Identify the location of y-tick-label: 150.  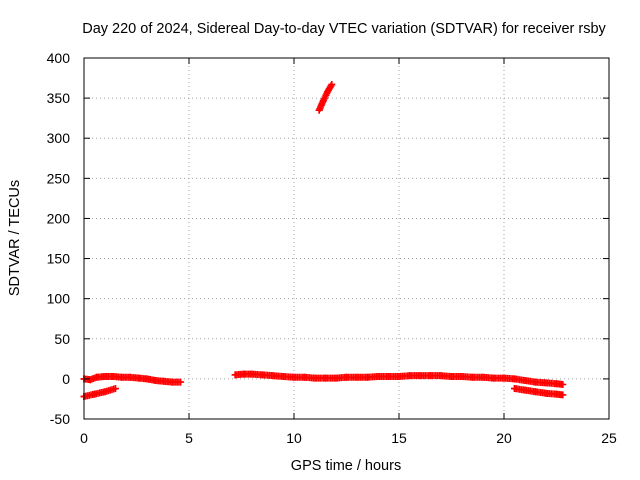
(59, 259).